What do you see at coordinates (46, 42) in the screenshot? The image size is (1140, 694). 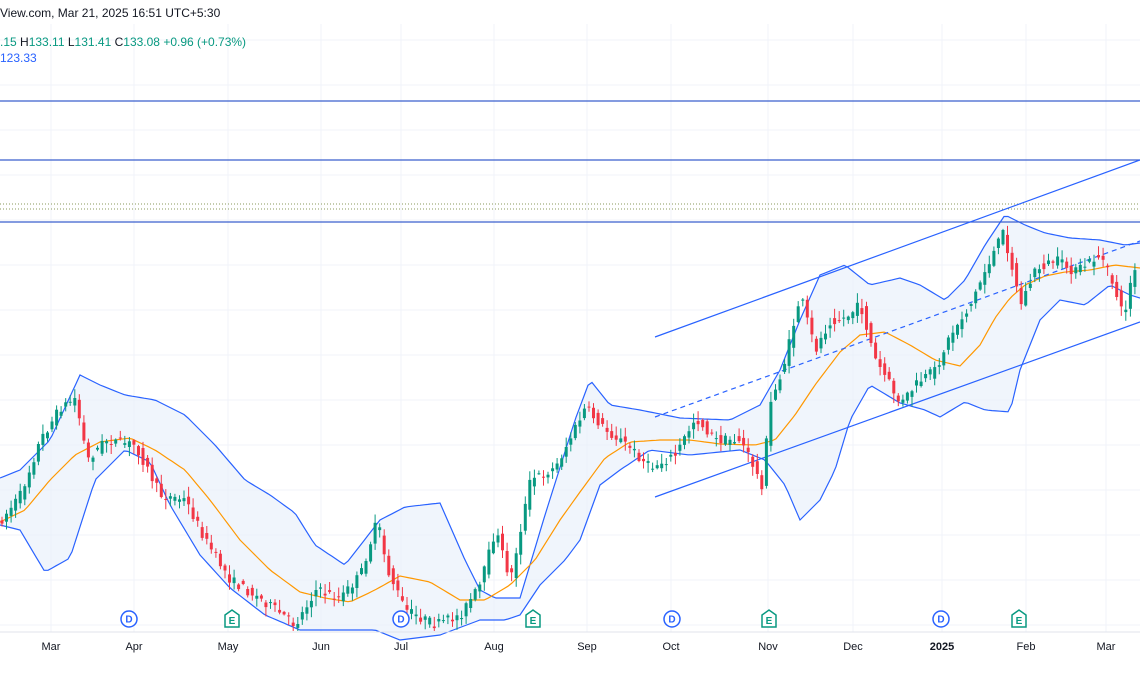 I see `ohlc-high: 133.11` at bounding box center [46, 42].